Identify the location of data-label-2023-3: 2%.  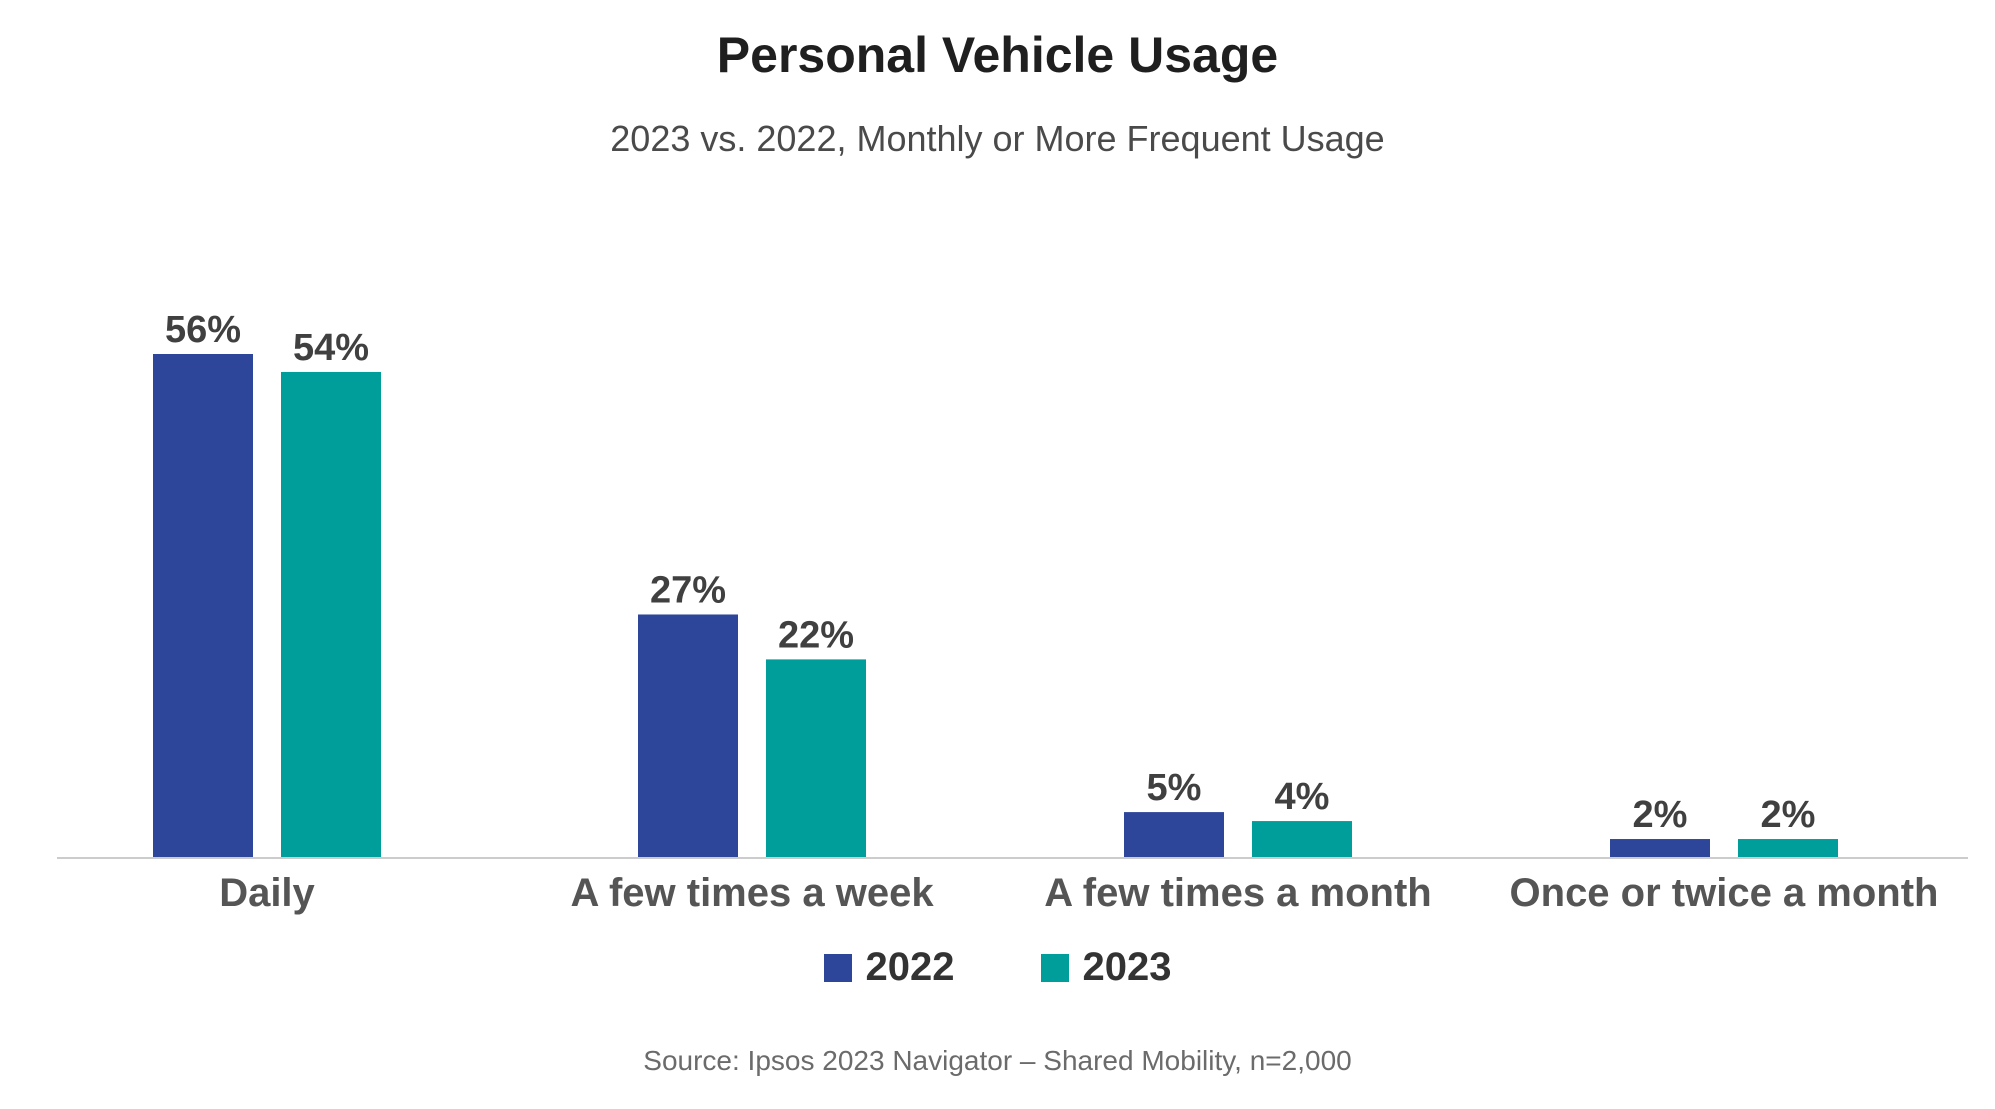
(1788, 815).